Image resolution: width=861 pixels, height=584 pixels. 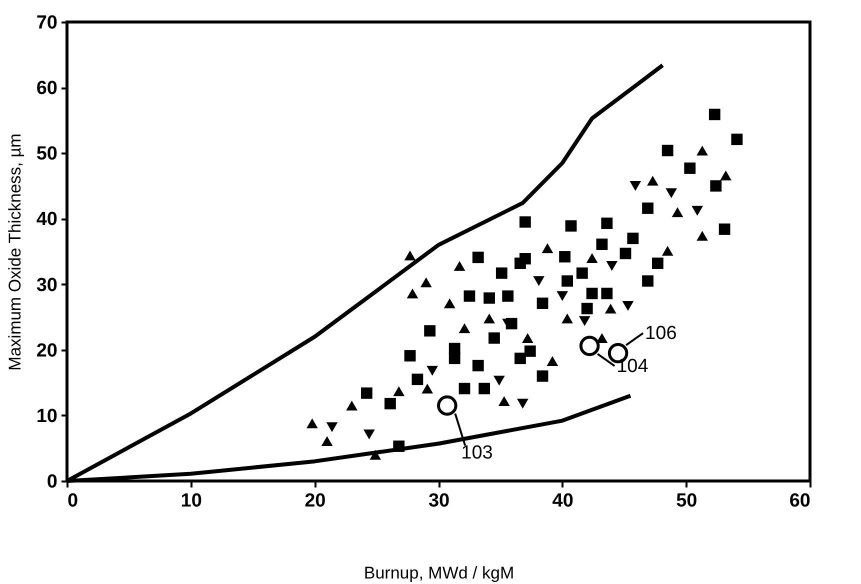 I want to click on y-tick-label: 30, so click(x=47, y=285).